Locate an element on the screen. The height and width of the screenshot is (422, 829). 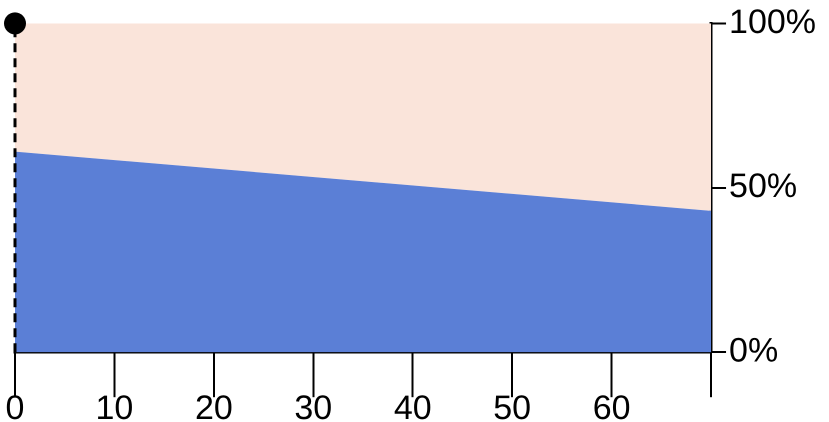
x-tick-label: 60 is located at coordinates (611, 405).